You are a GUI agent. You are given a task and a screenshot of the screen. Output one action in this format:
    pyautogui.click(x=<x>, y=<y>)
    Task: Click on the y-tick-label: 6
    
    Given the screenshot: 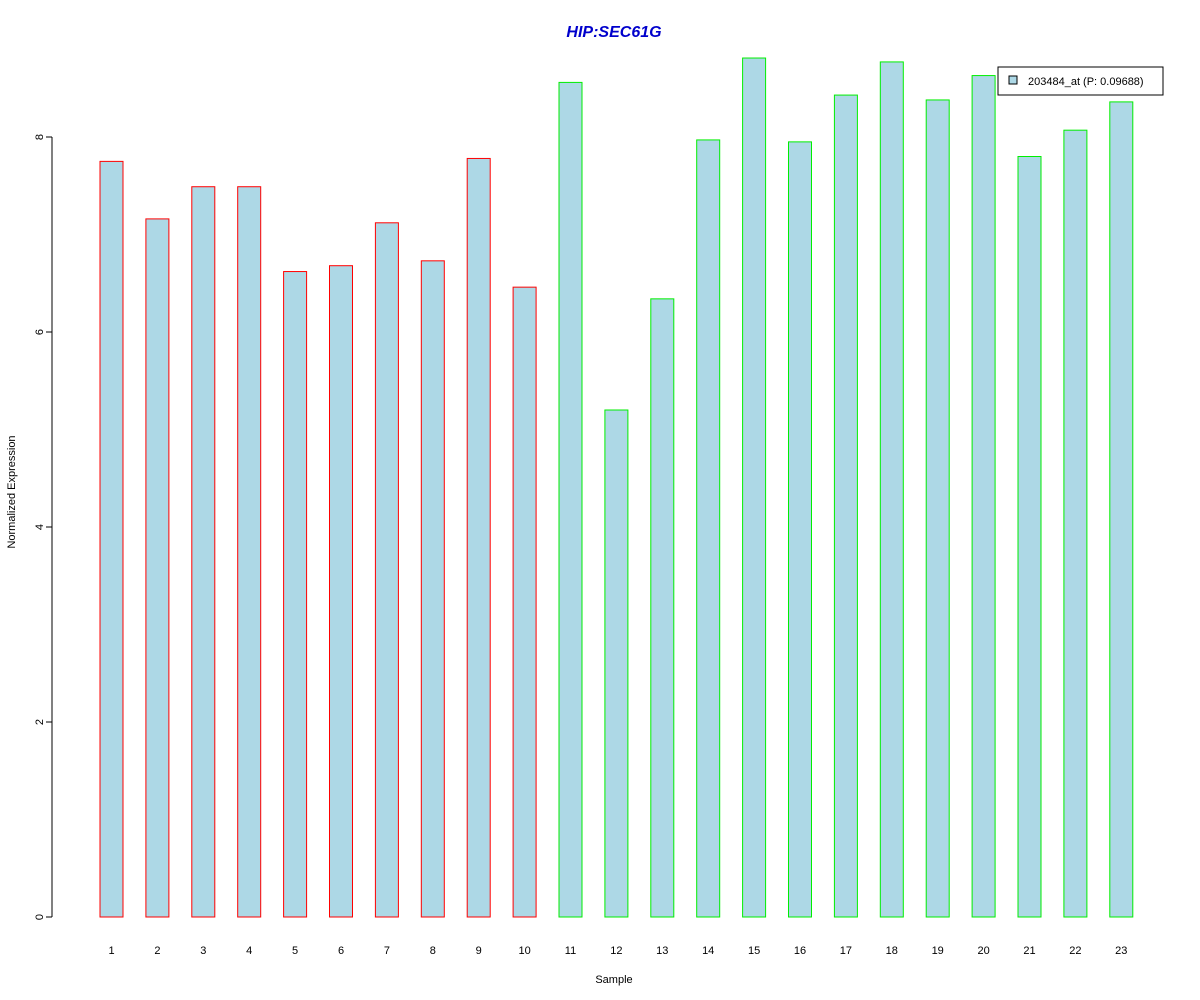 What is the action you would take?
    pyautogui.click(x=40, y=332)
    